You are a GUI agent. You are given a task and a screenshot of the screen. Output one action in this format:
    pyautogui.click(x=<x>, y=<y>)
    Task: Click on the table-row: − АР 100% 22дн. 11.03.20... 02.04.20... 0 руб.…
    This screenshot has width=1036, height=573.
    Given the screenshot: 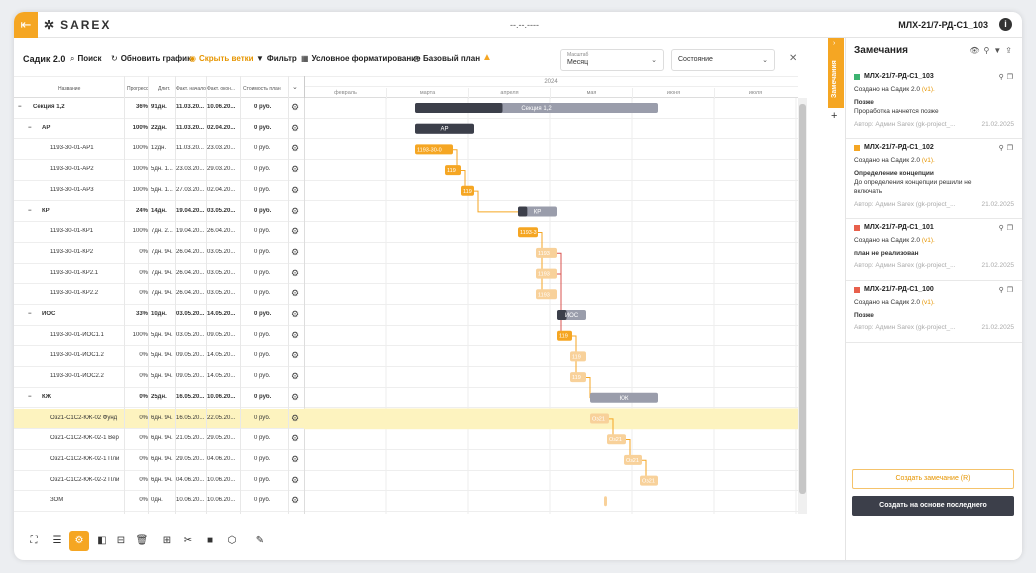 What is the action you would take?
    pyautogui.click(x=406, y=129)
    